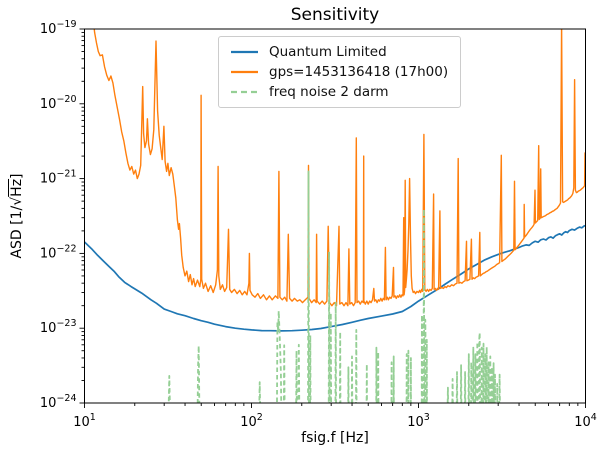 The width and height of the screenshot is (604, 457). I want to click on x-tick-label: 10⁴, so click(585, 421).